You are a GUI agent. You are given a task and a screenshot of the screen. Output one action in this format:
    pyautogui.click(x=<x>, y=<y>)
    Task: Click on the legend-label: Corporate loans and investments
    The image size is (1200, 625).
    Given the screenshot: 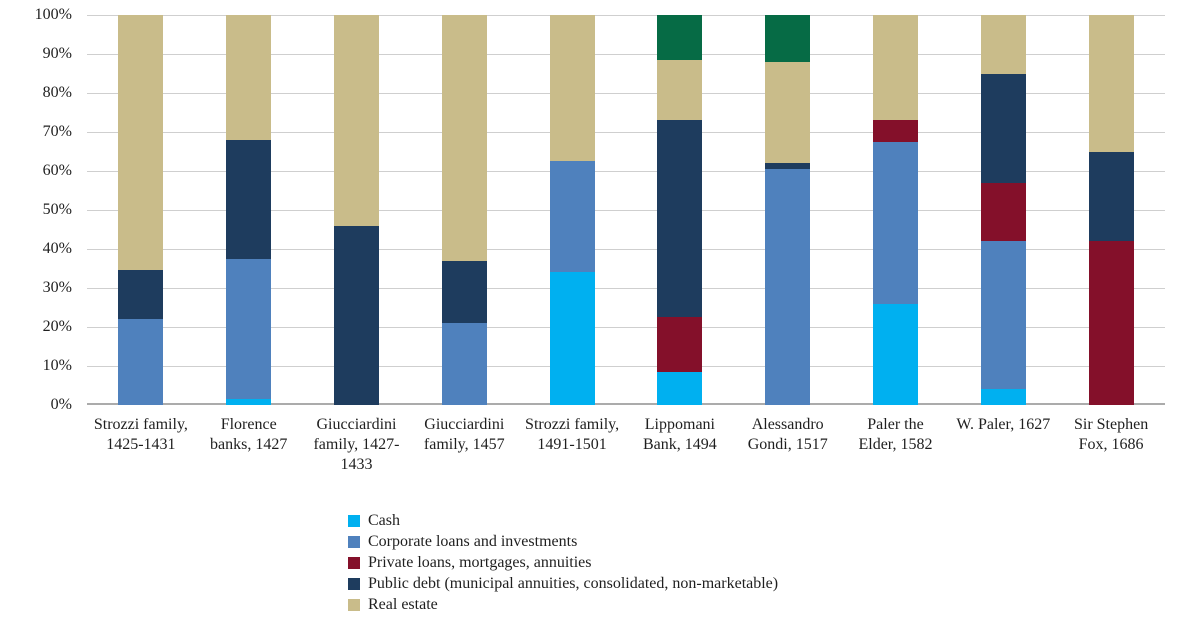 What is the action you would take?
    pyautogui.click(x=473, y=541)
    